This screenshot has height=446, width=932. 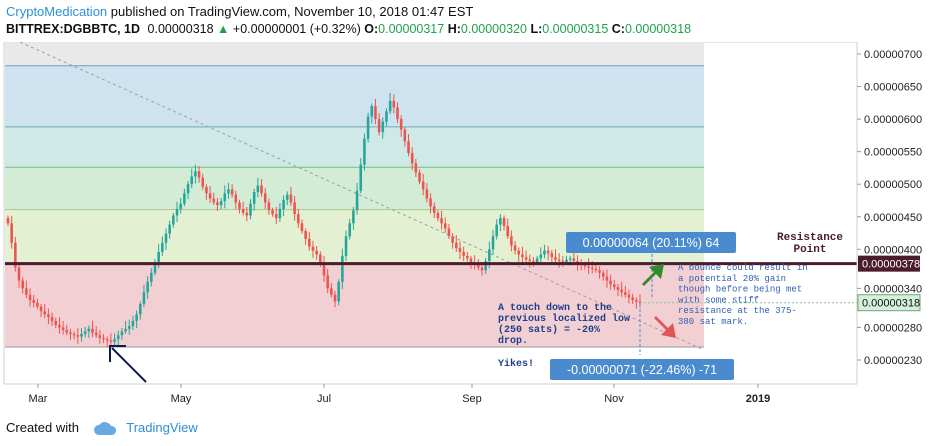 I want to click on symbol-name: BITTREX:DGBBTC, 1D, so click(x=73, y=29).